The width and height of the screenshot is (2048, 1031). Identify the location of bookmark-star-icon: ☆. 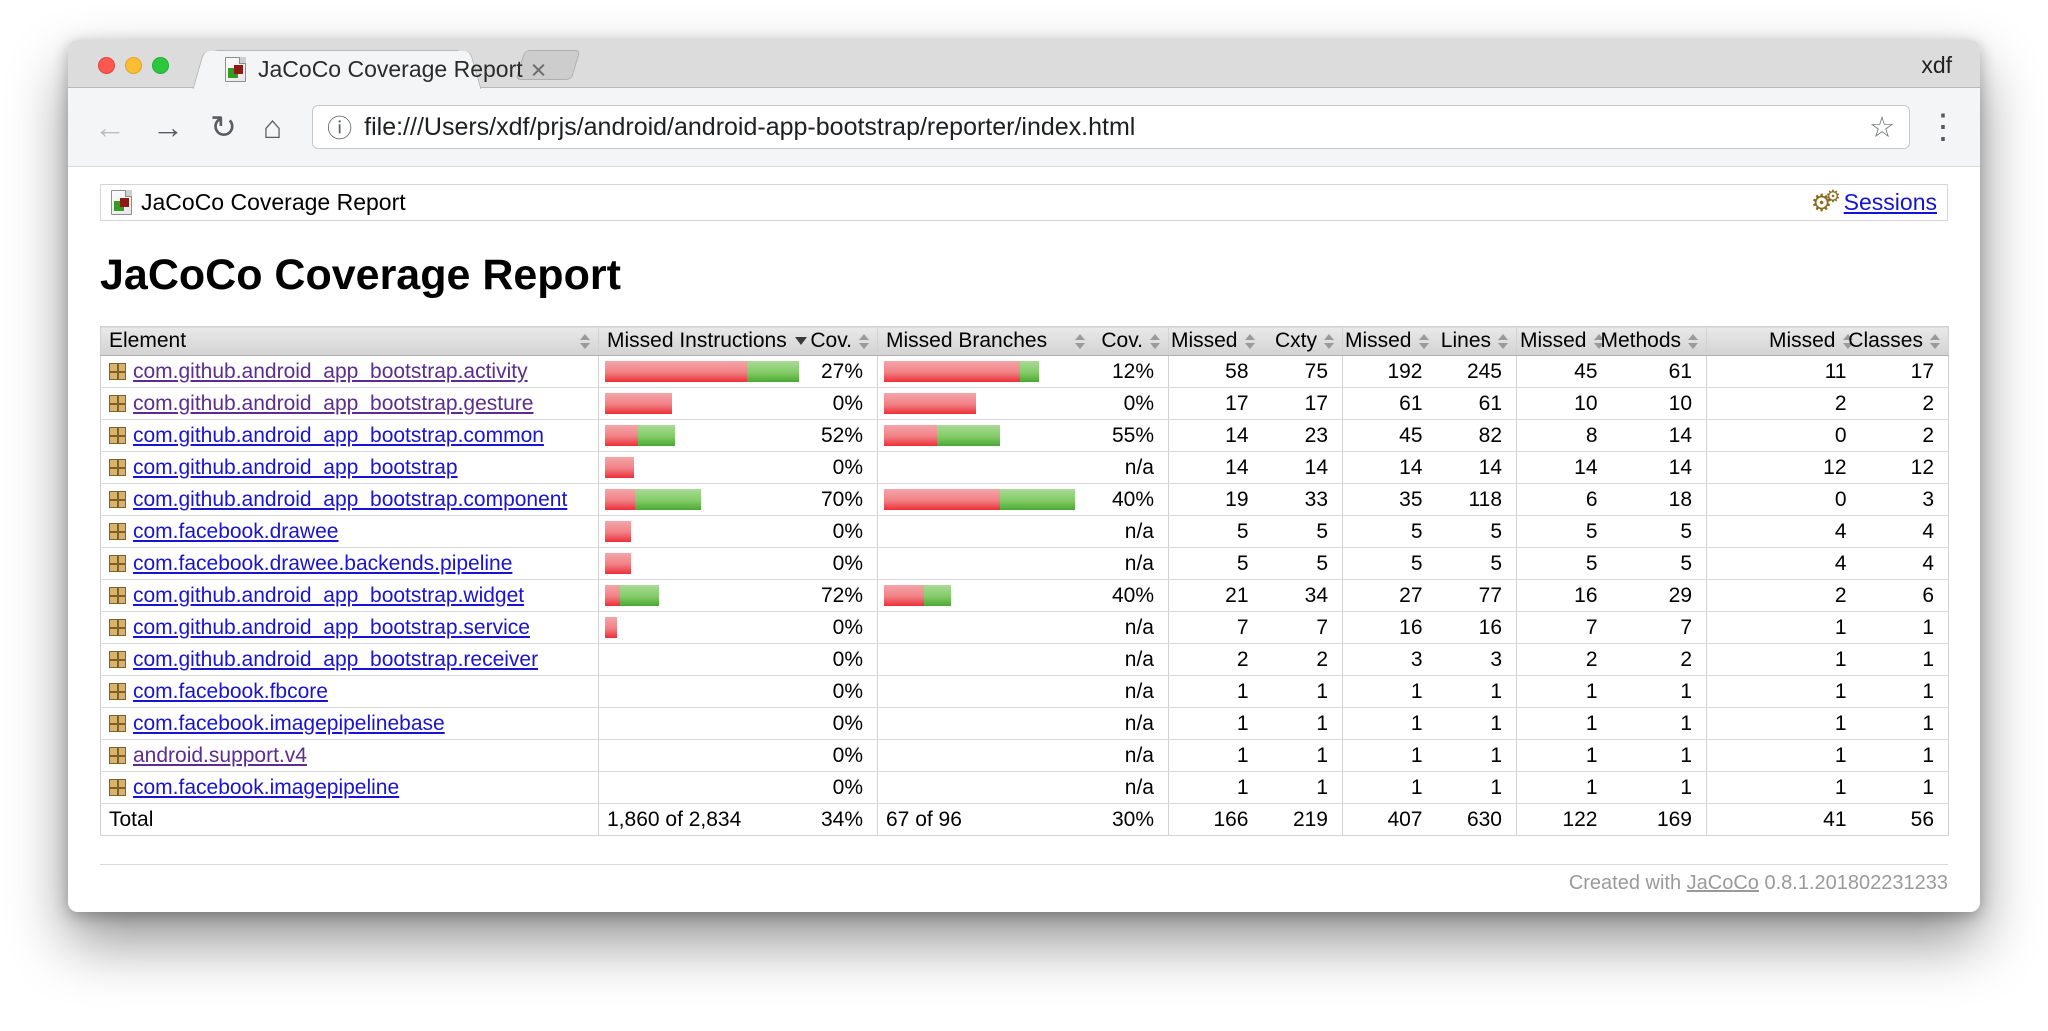
(1882, 127).